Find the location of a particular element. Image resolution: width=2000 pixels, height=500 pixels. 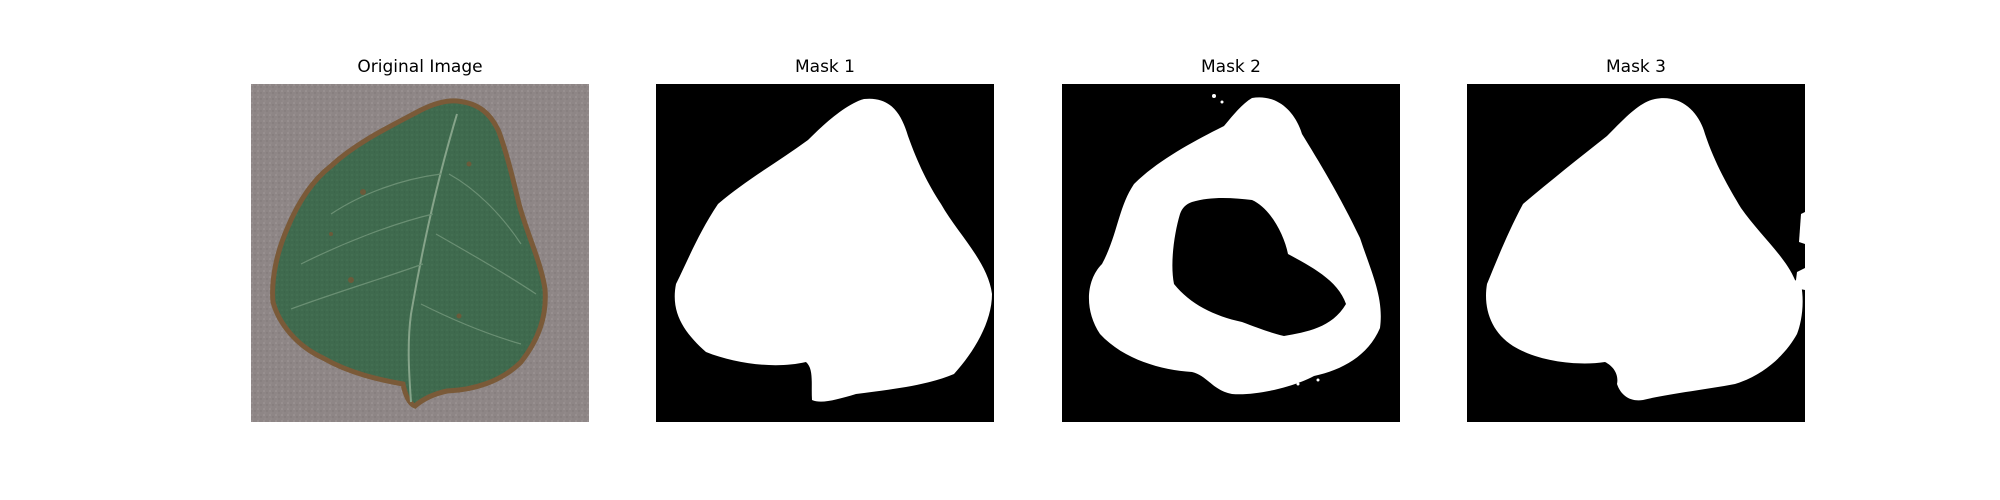

mask-1-image is located at coordinates (825, 253).